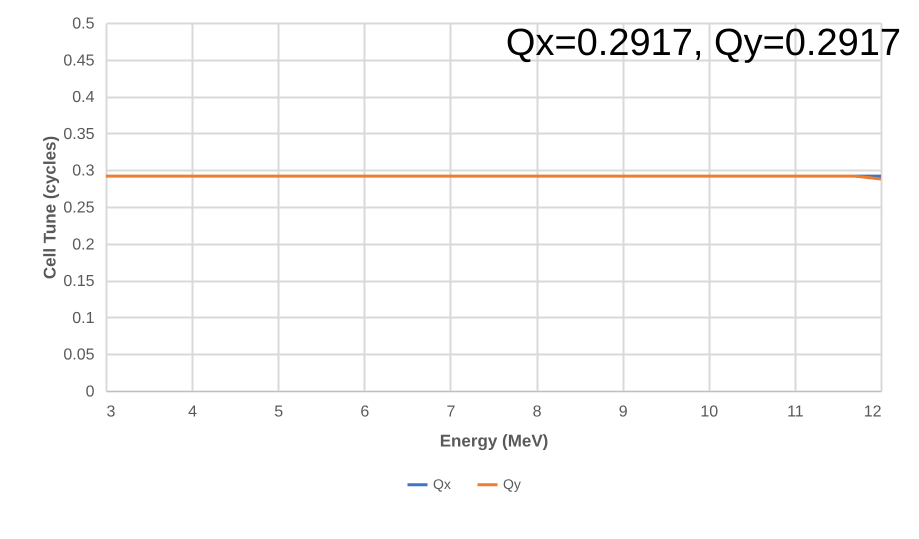  Describe the element at coordinates (709, 412) in the screenshot. I see `x-tick-label: 10` at that location.